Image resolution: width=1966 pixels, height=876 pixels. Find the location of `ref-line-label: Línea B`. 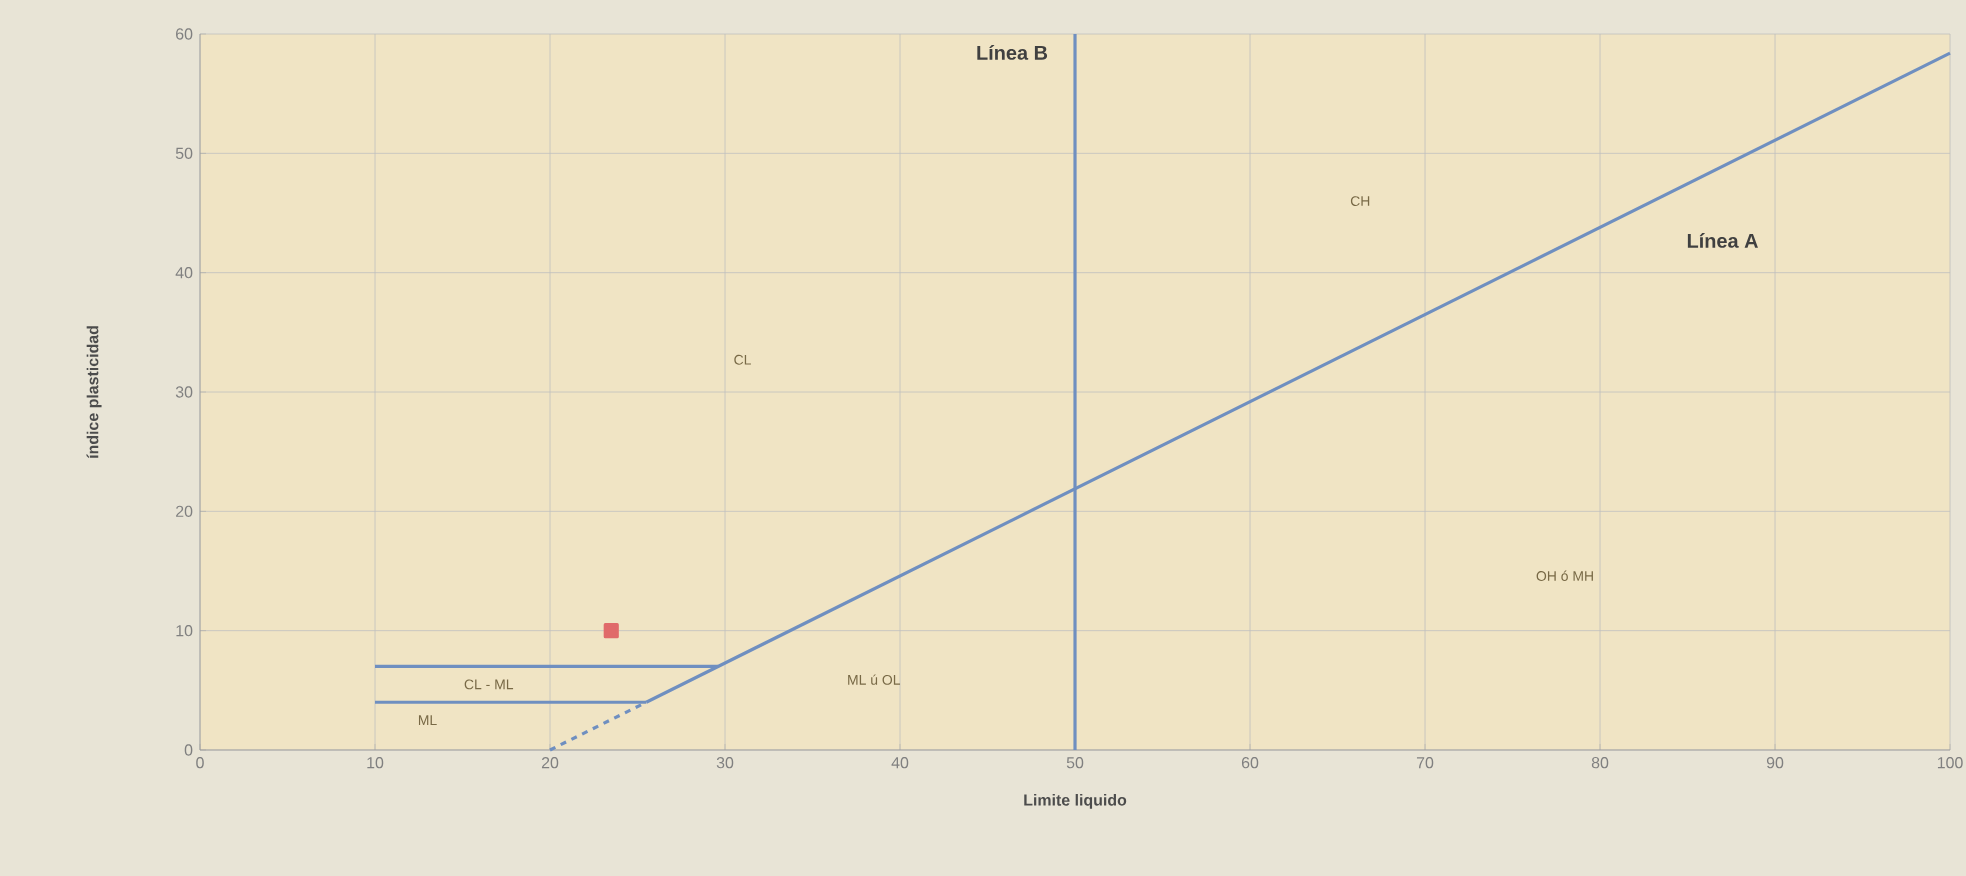

ref-line-label: Línea B is located at coordinates (1012, 52).